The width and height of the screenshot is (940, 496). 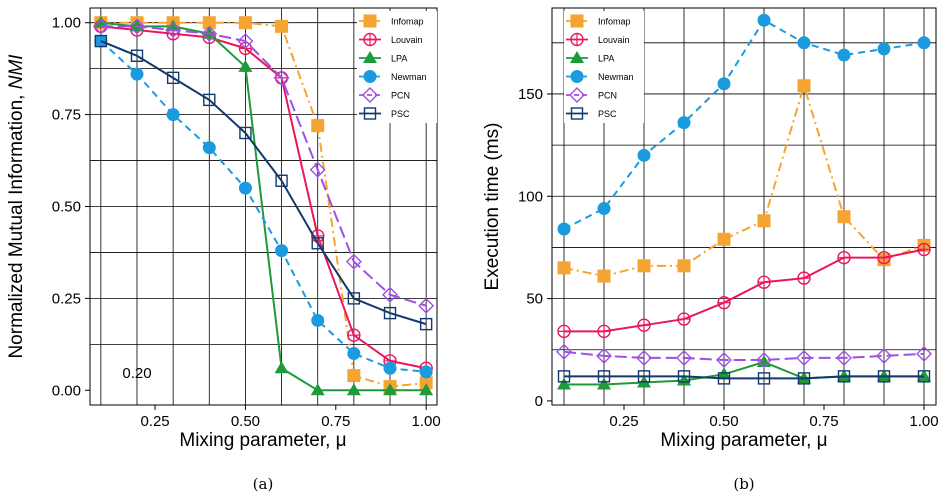 What do you see at coordinates (743, 440) in the screenshot?
I see `chart-b-xlabel: Mixing parameter, μ` at bounding box center [743, 440].